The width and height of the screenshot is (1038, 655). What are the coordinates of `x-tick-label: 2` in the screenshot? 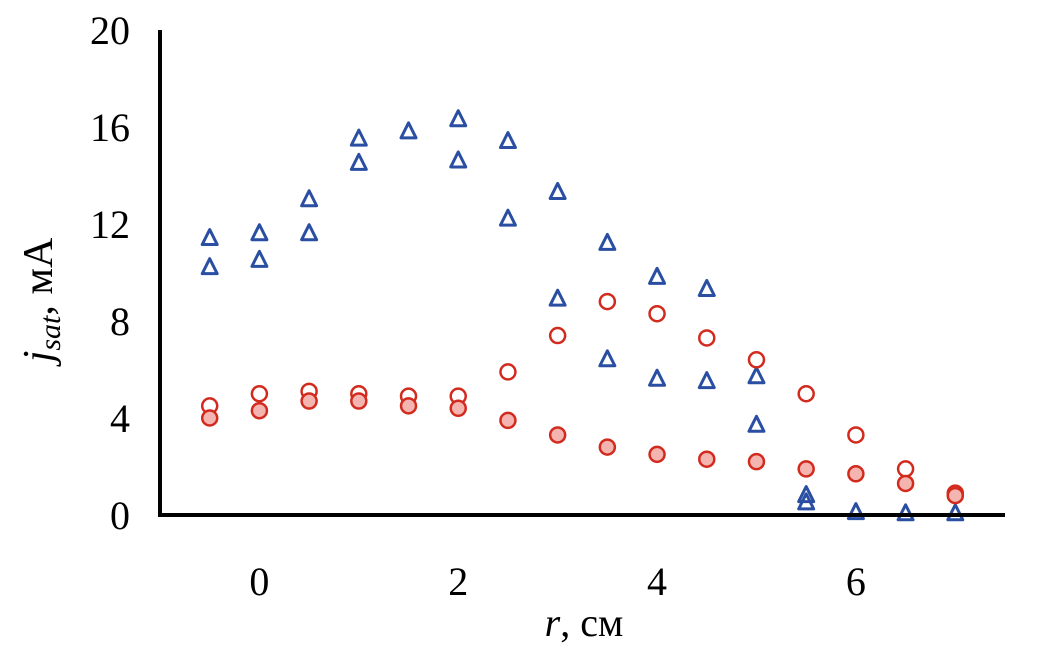 It's located at (458, 581).